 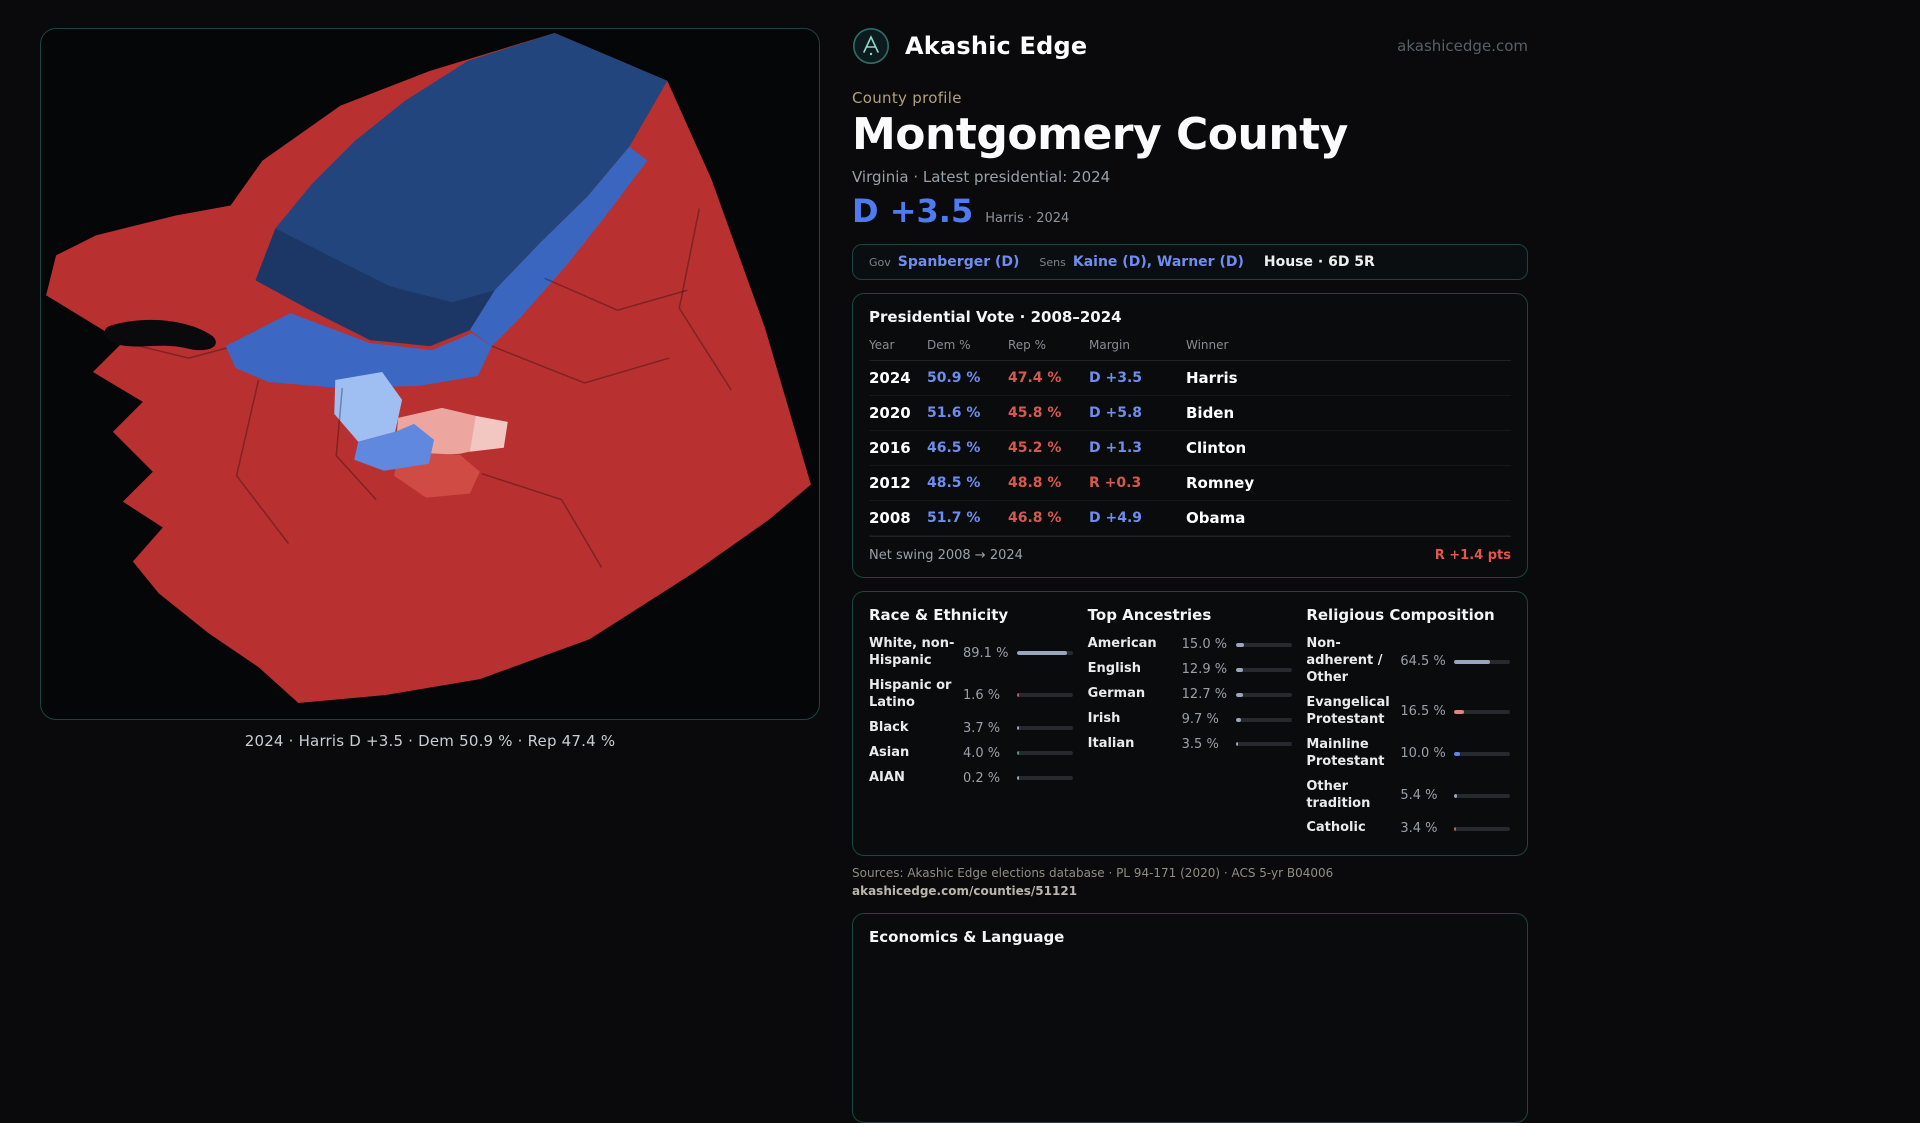 What do you see at coordinates (1200, 744) in the screenshot?
I see `stat-value: 3.5 %` at bounding box center [1200, 744].